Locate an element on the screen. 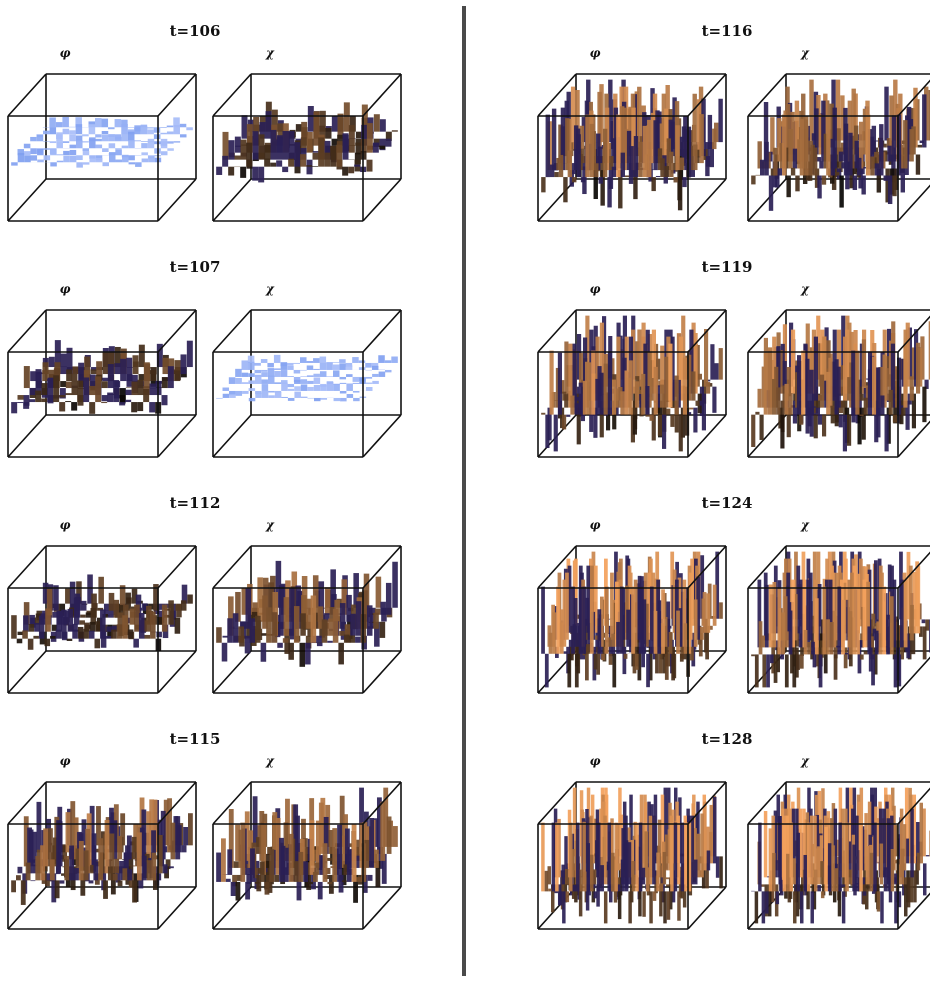  phi-label: φ is located at coordinates (65, 525).